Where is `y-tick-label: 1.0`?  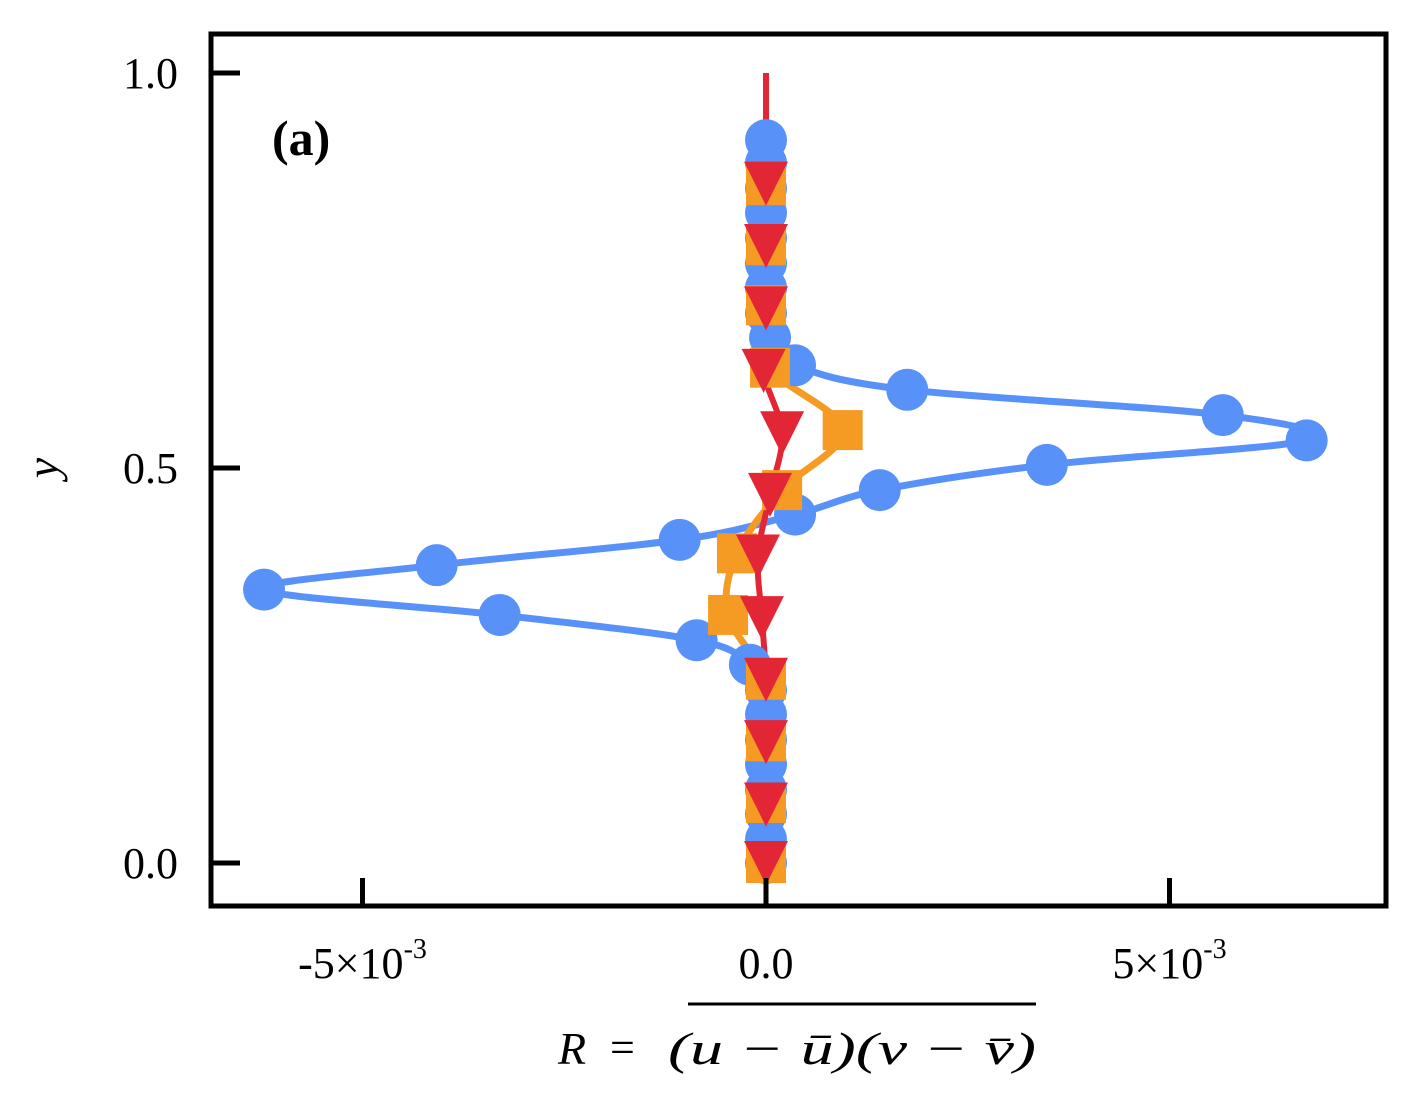 y-tick-label: 1.0 is located at coordinates (150, 73).